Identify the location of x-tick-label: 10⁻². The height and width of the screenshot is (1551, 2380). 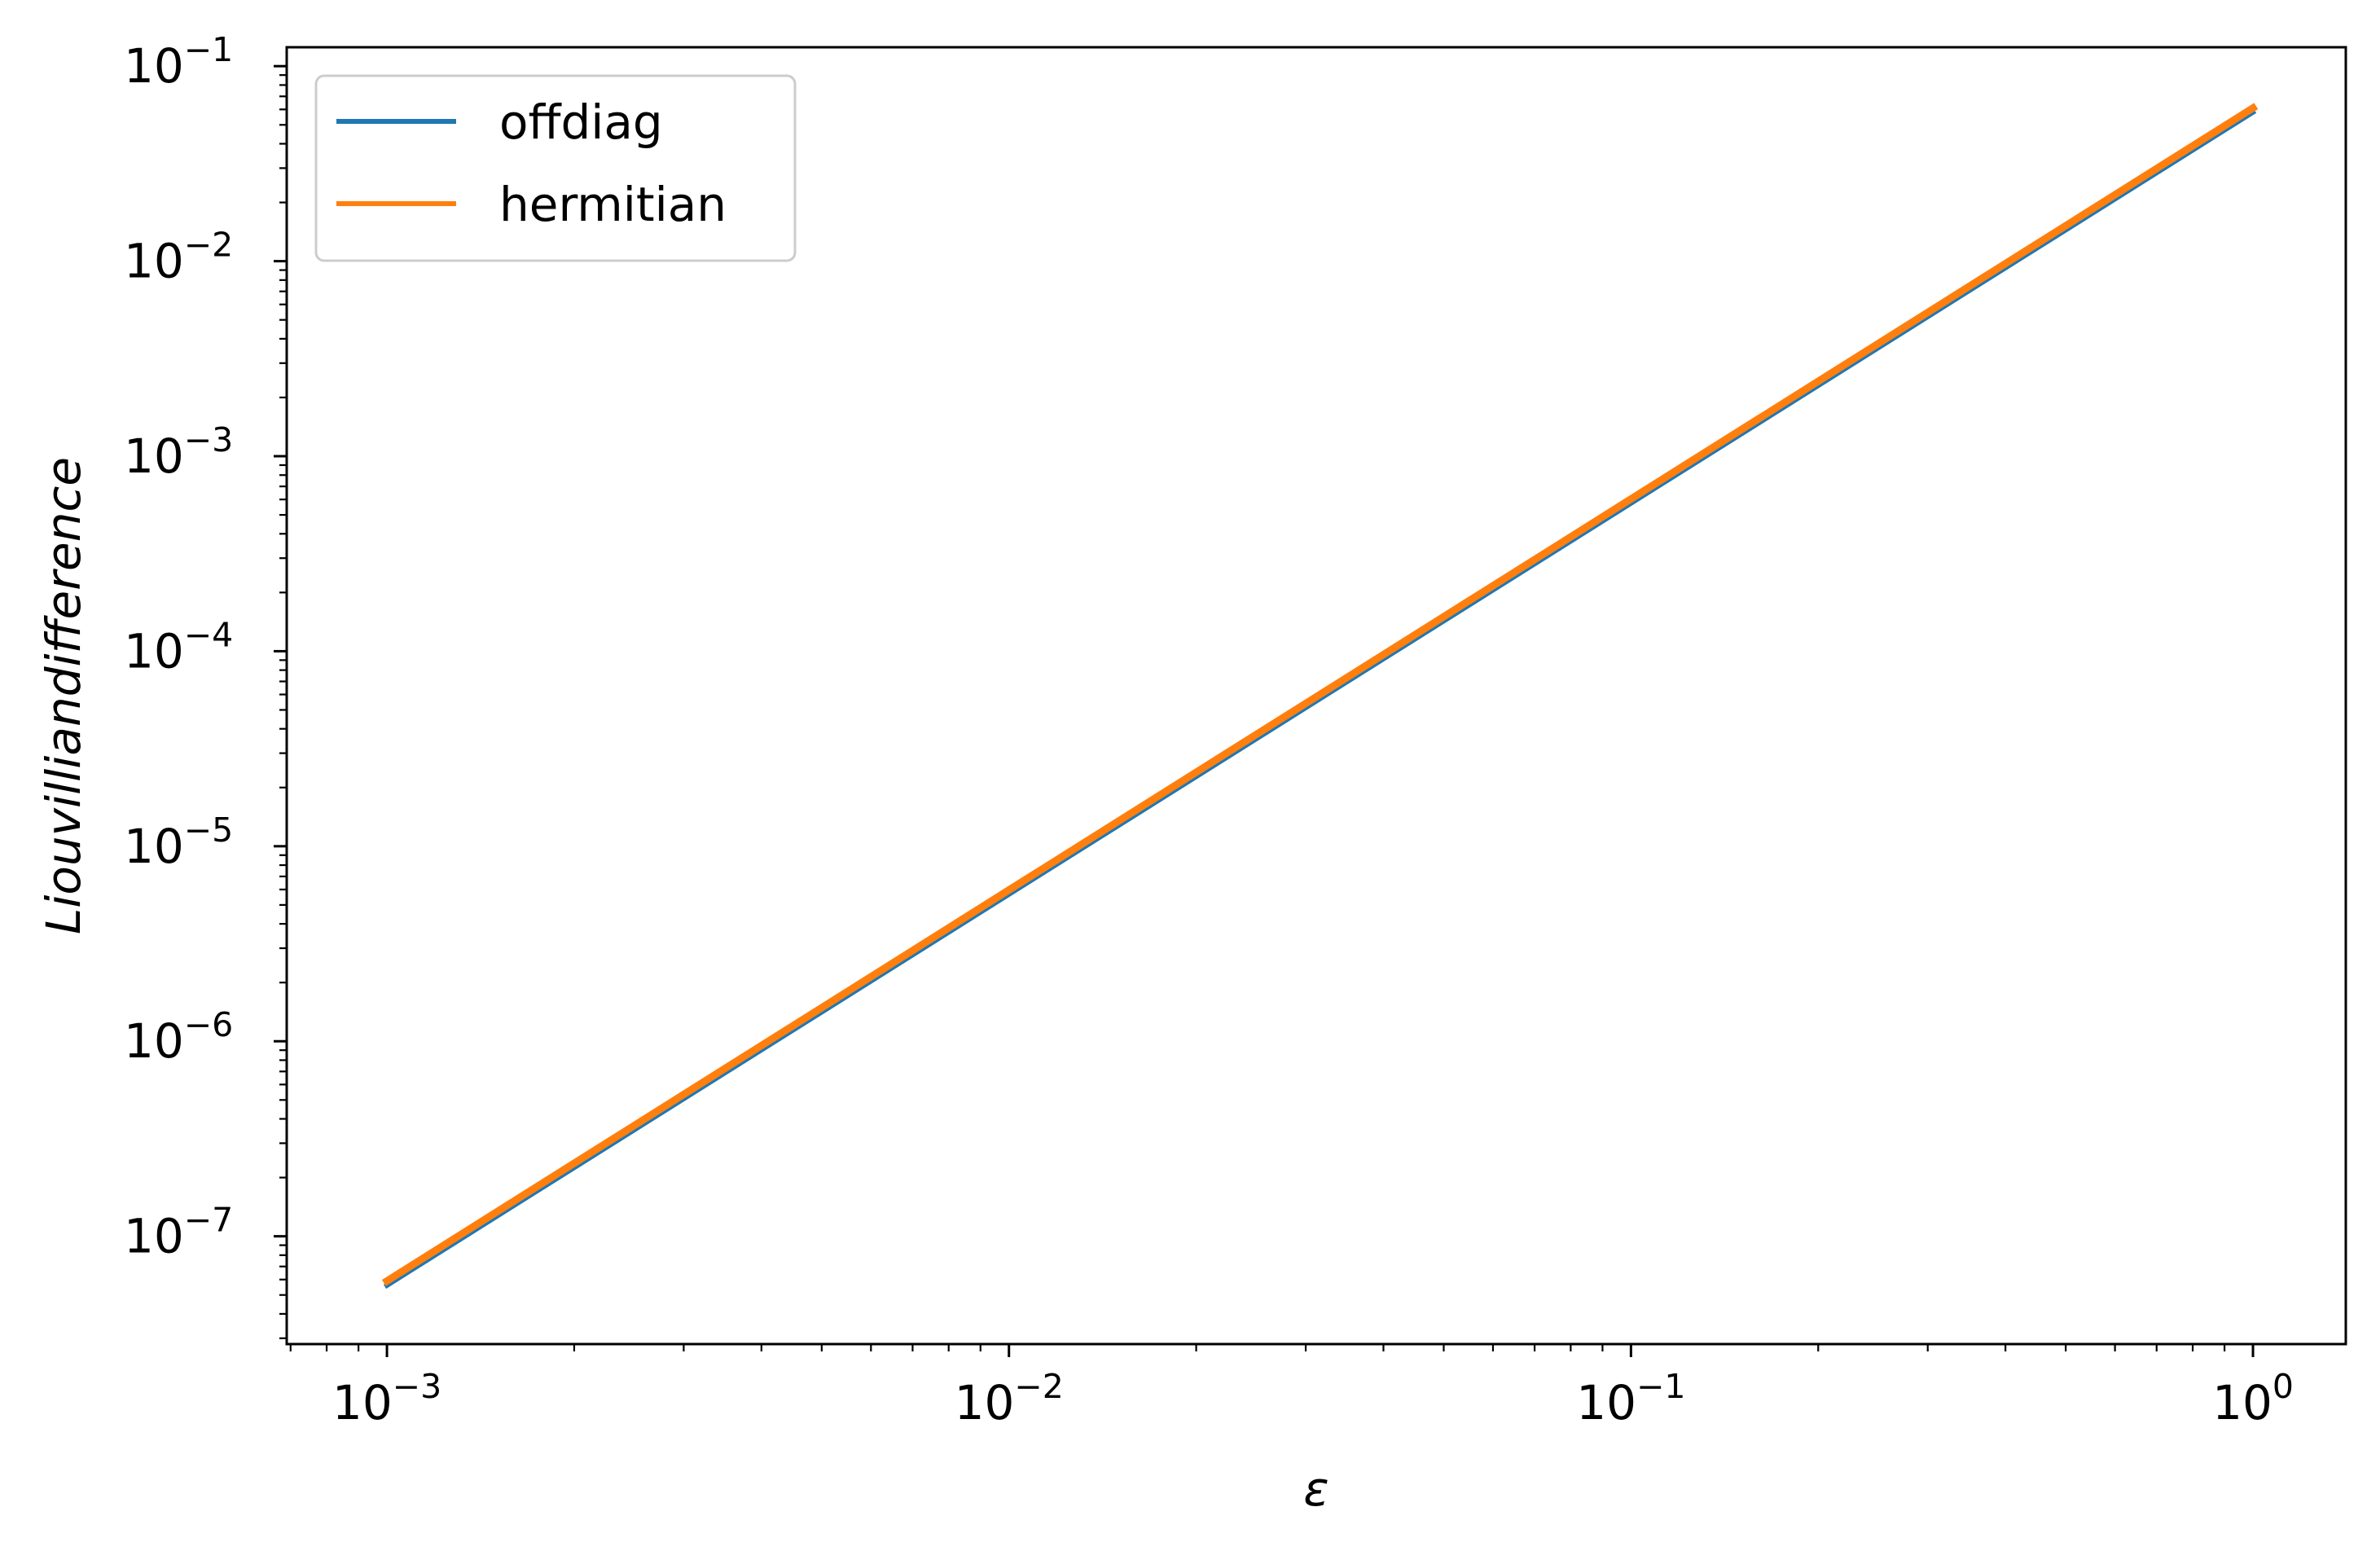
(1010, 1398).